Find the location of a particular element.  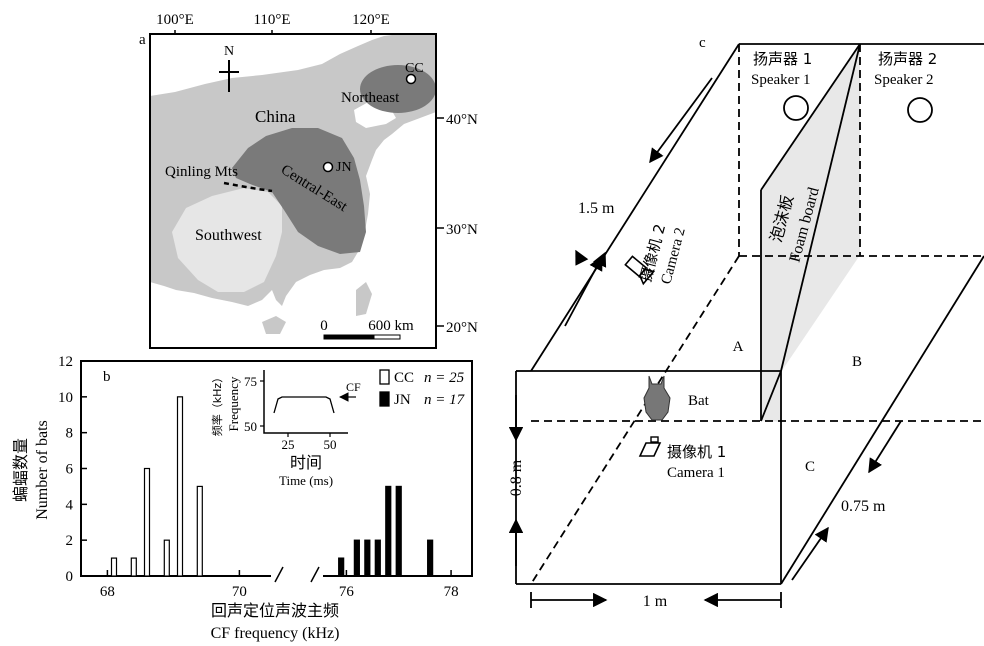

southwest-label: Southwest is located at coordinates (228, 235).